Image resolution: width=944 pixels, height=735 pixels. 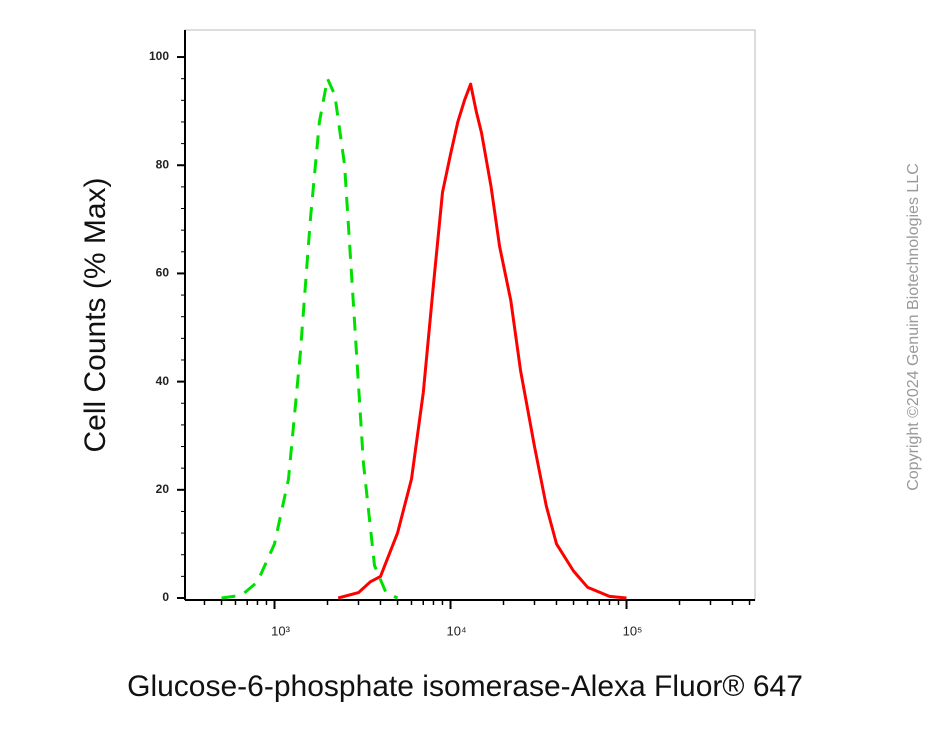 What do you see at coordinates (280, 630) in the screenshot?
I see `x-tick-label: 10³` at bounding box center [280, 630].